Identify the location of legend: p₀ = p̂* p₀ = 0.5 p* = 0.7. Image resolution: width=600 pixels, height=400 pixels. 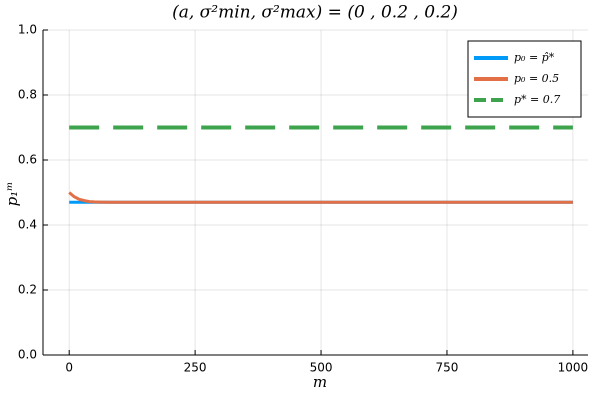
(524, 79).